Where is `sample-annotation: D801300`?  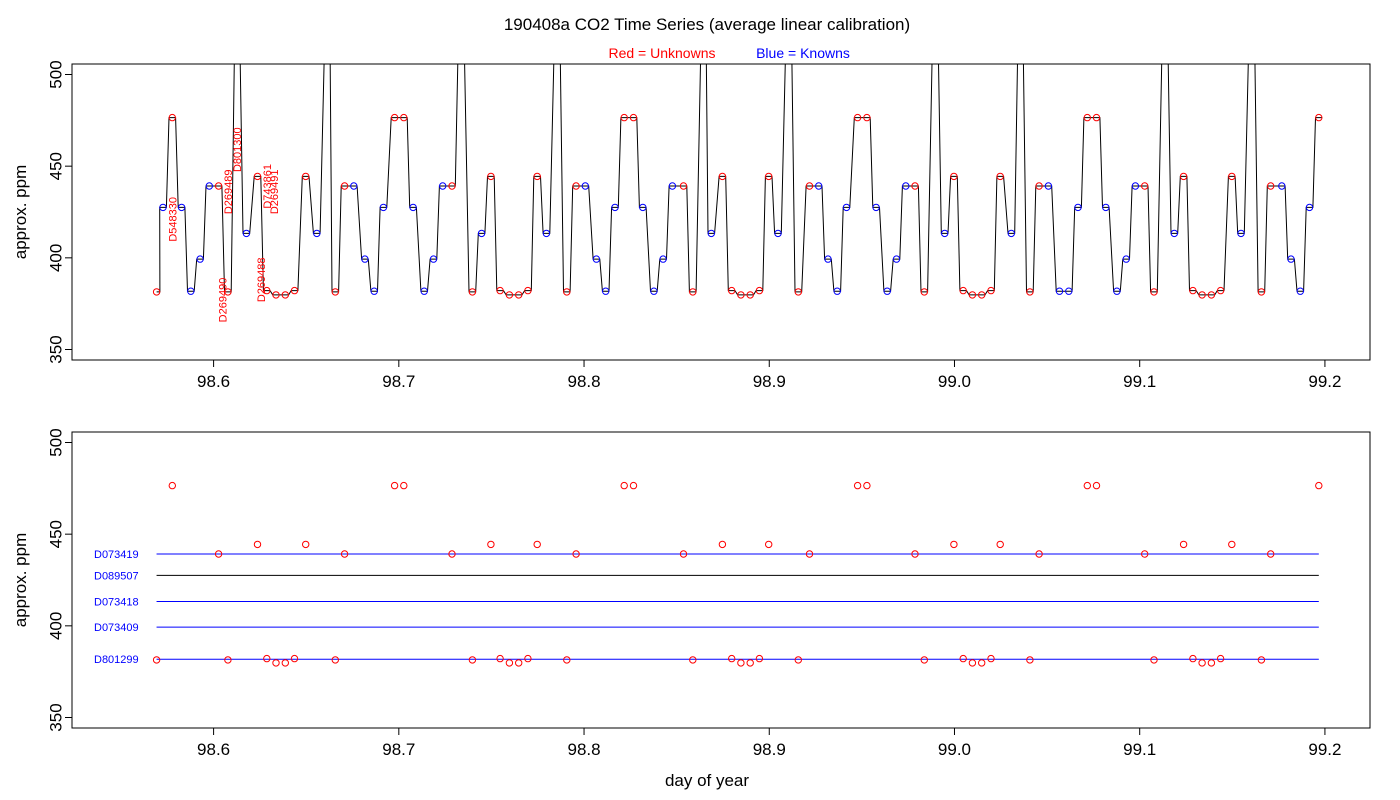
sample-annotation: D801300 is located at coordinates (238, 149).